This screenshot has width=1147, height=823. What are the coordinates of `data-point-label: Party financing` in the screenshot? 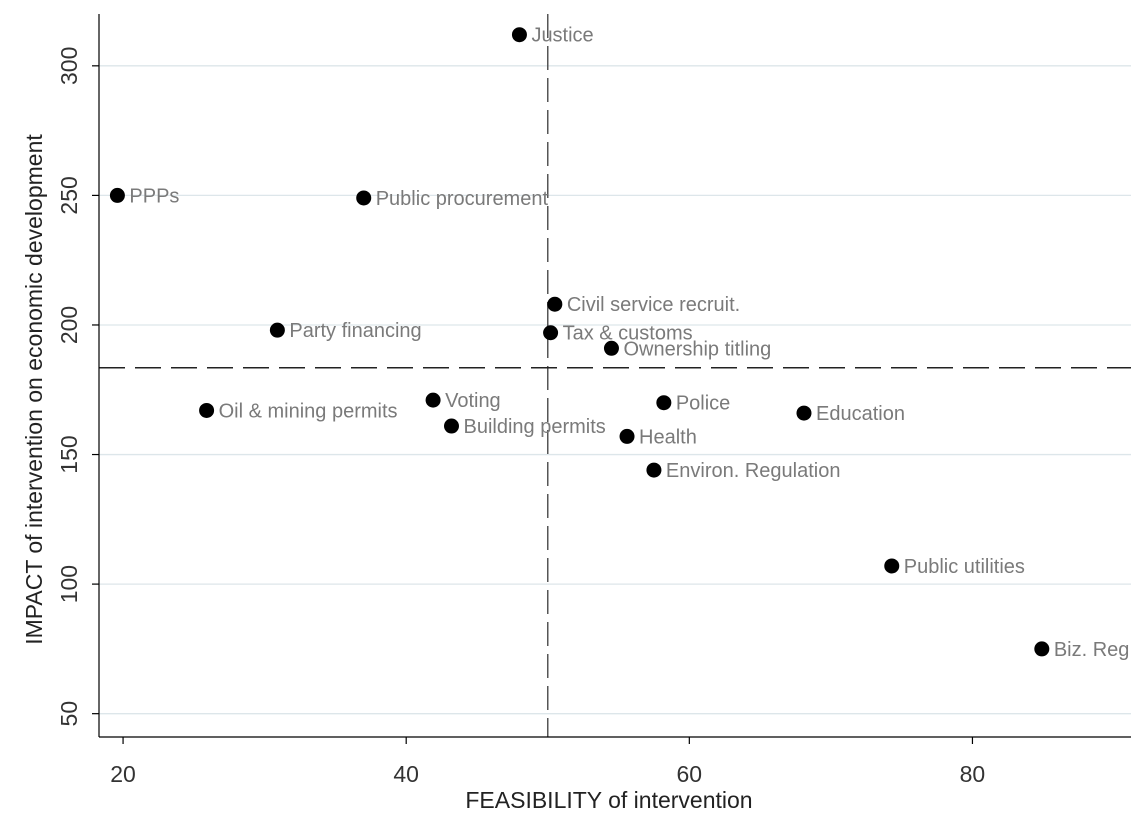 It's located at (355, 331).